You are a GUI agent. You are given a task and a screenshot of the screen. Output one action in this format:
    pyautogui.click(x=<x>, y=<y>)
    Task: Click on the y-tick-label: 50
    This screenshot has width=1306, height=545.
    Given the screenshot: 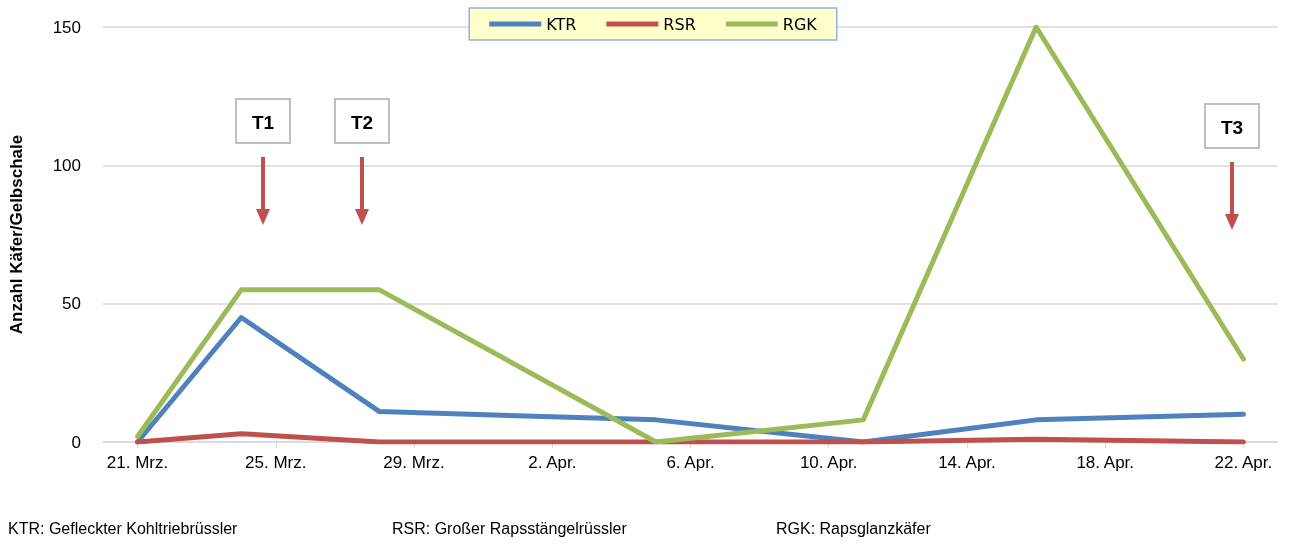 What is the action you would take?
    pyautogui.click(x=71, y=304)
    